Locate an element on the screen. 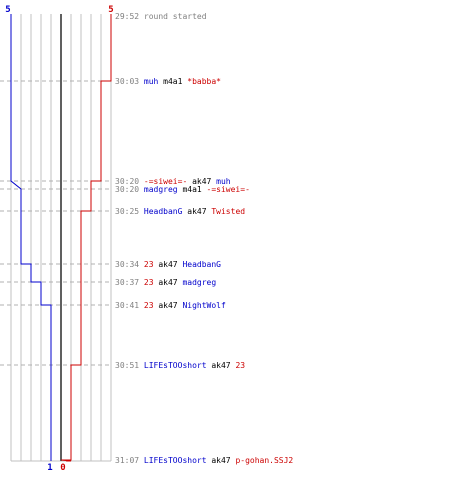 This screenshot has width=450, height=500. series-red-end-label: 0 is located at coordinates (62, 468).